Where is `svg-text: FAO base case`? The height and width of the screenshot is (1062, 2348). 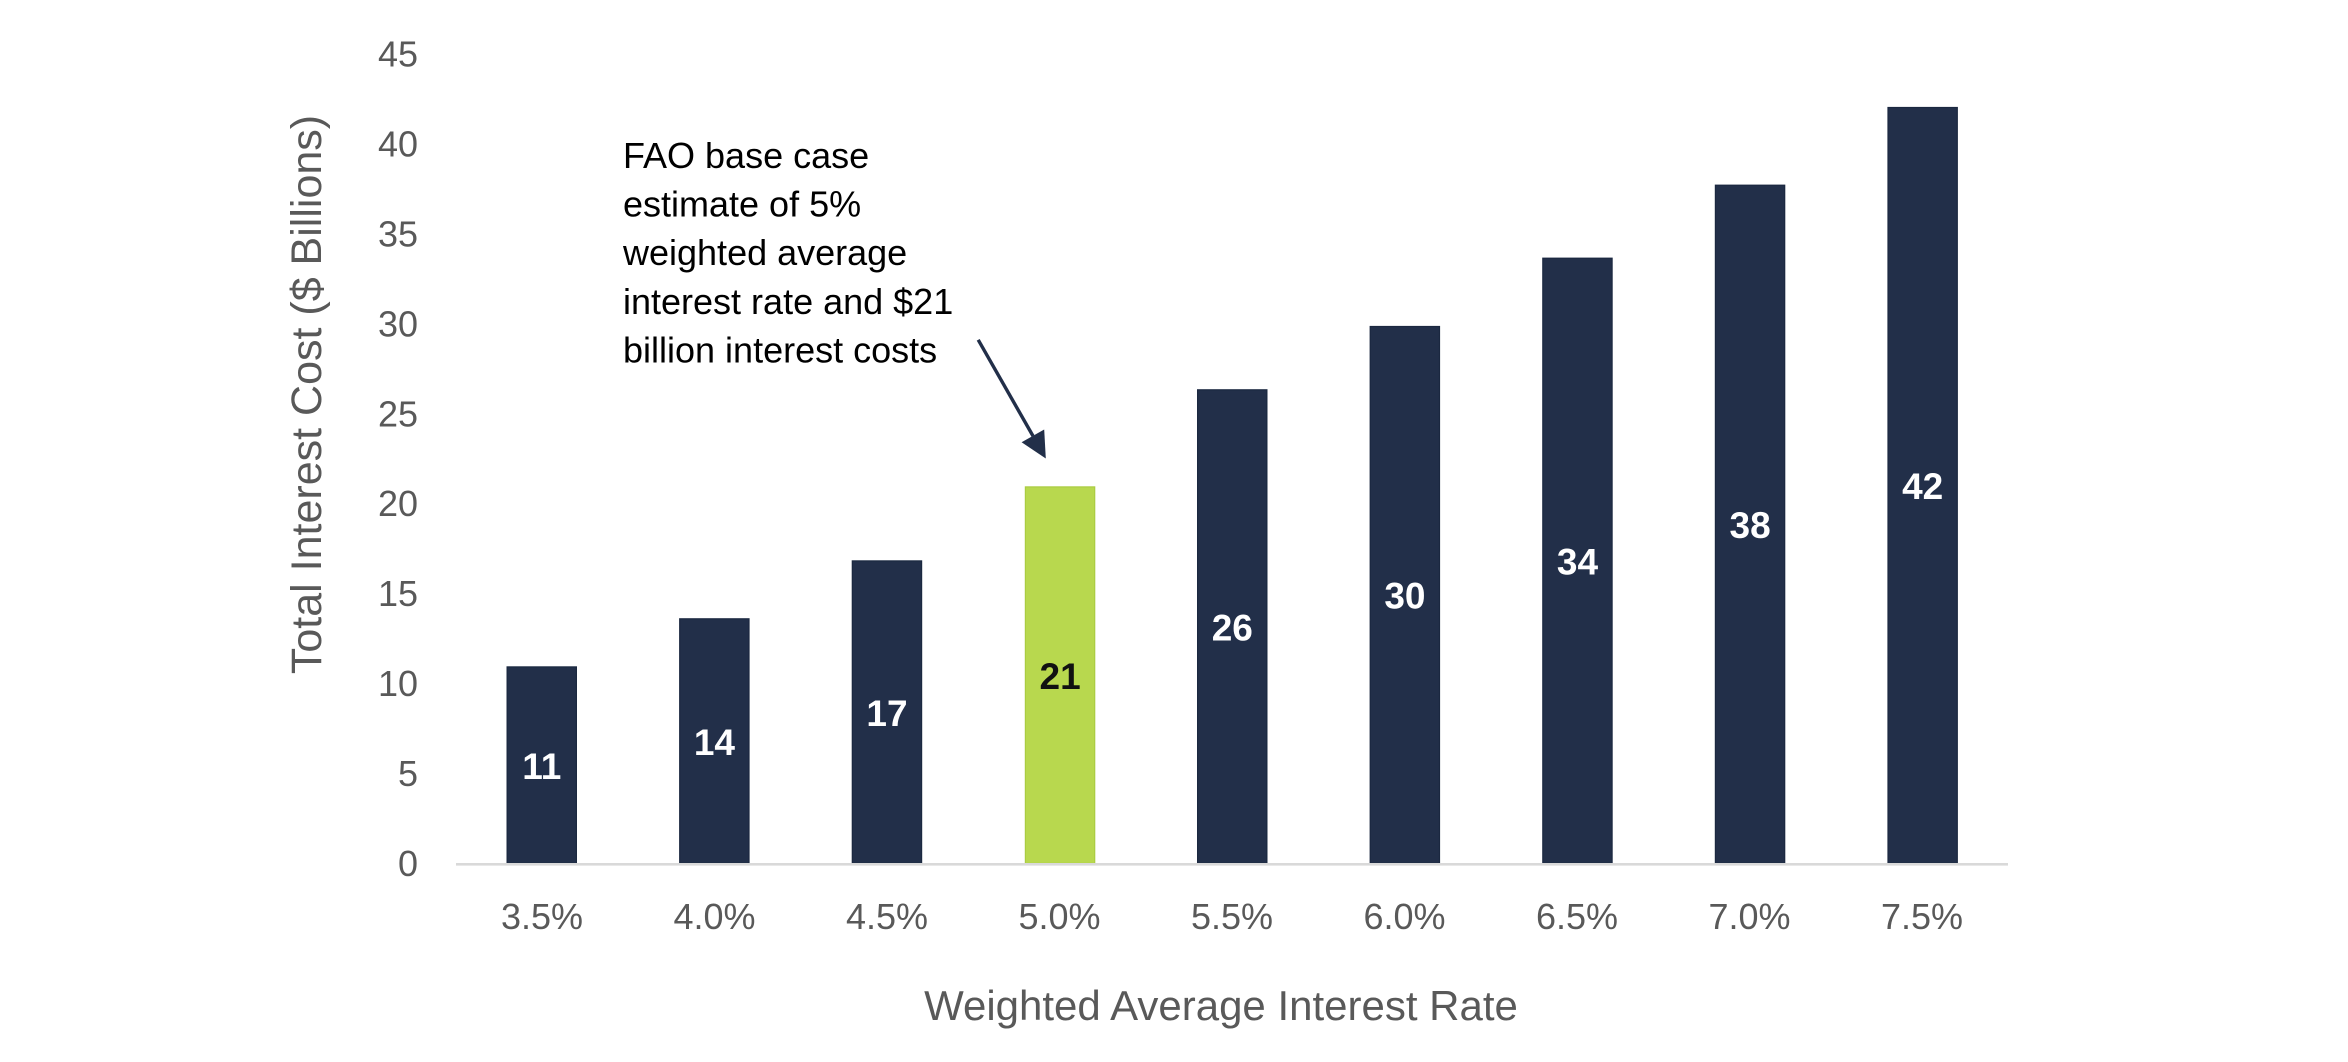 svg-text: FAO base case is located at coordinates (746, 155).